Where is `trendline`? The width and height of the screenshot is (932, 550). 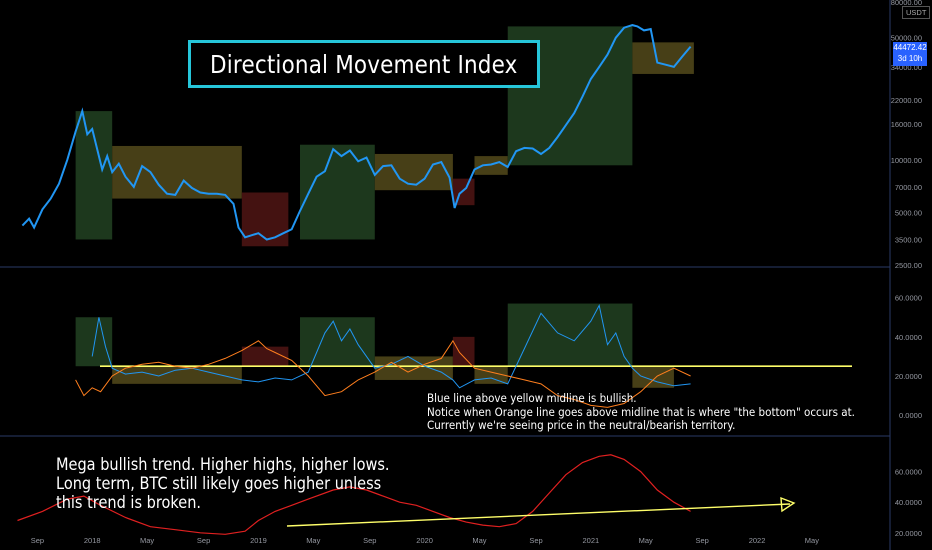 trendline is located at coordinates (538, 515).